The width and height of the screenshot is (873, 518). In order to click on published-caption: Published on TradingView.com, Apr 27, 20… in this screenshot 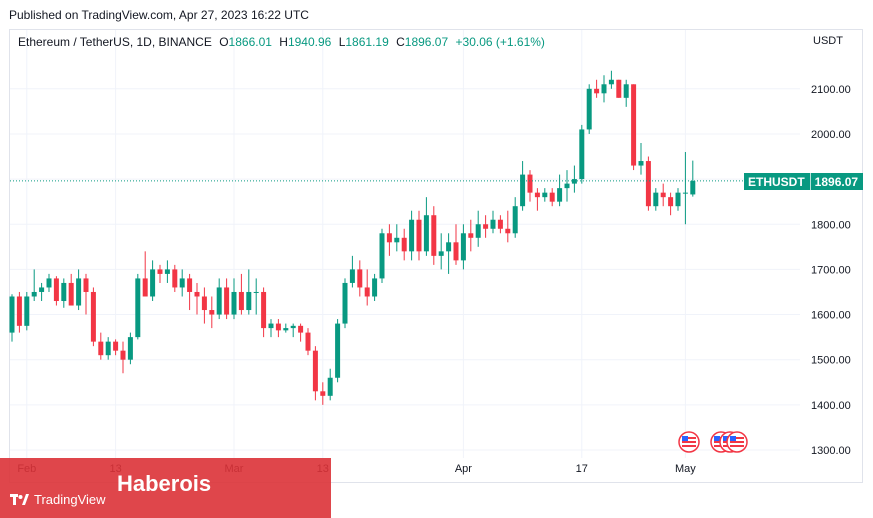, I will do `click(159, 15)`.